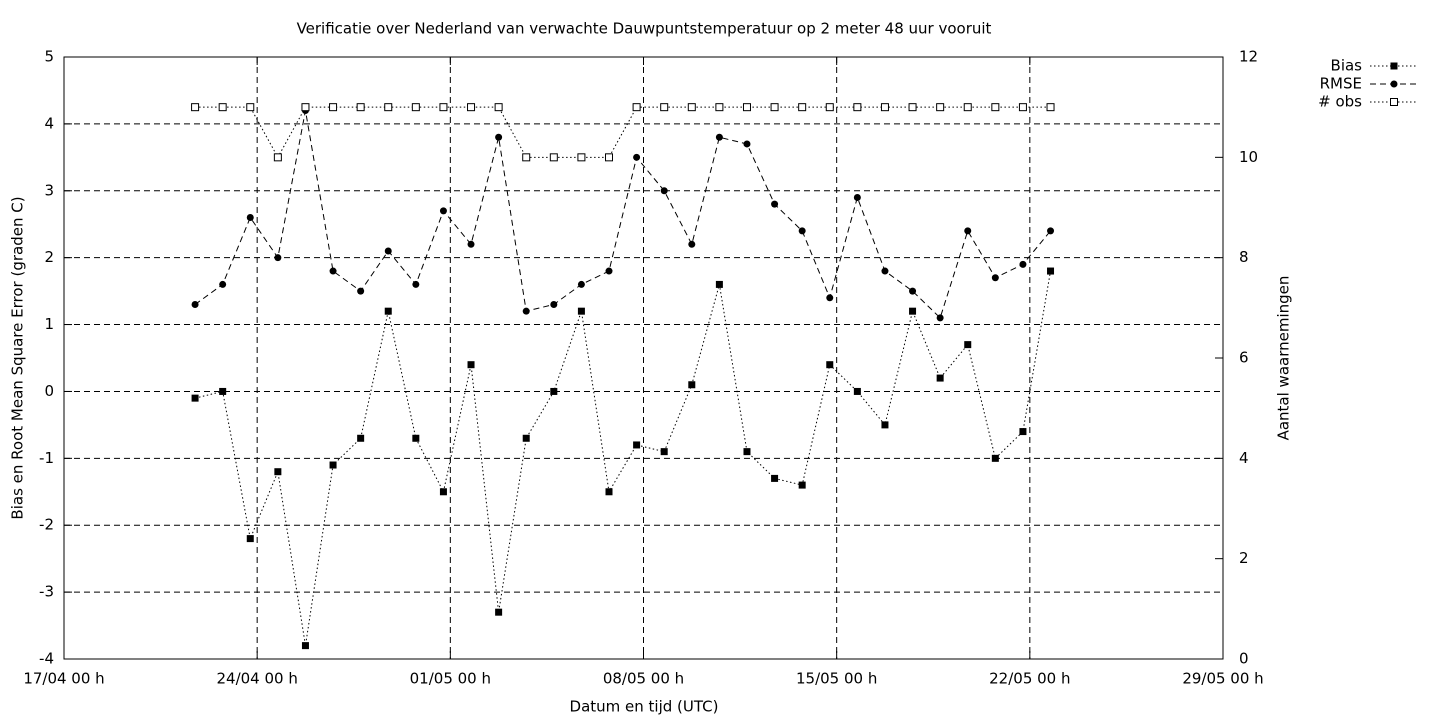 This screenshot has height=720, width=1440. What do you see at coordinates (836, 679) in the screenshot?
I see `x-tick-label: 15/05 00 h` at bounding box center [836, 679].